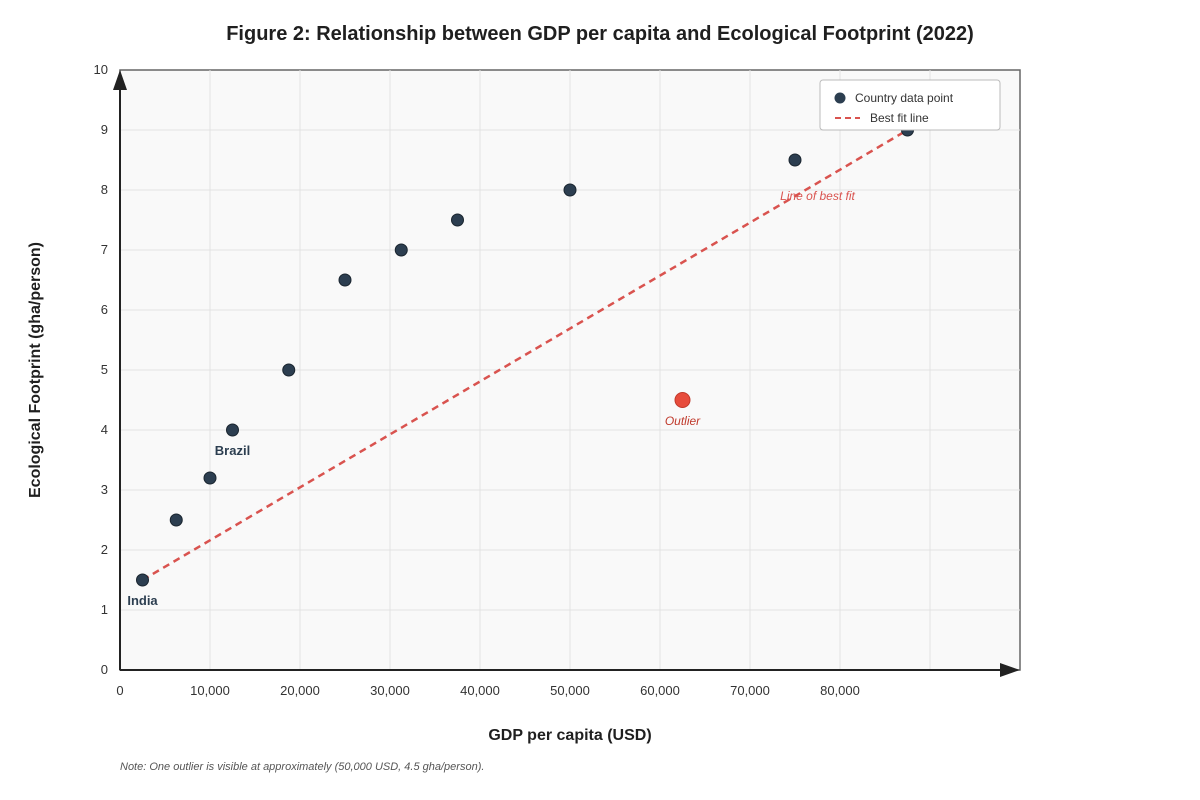 This screenshot has width=1200, height=800. Describe the element at coordinates (570, 690) in the screenshot. I see `x-tick-label: 50,000` at that location.